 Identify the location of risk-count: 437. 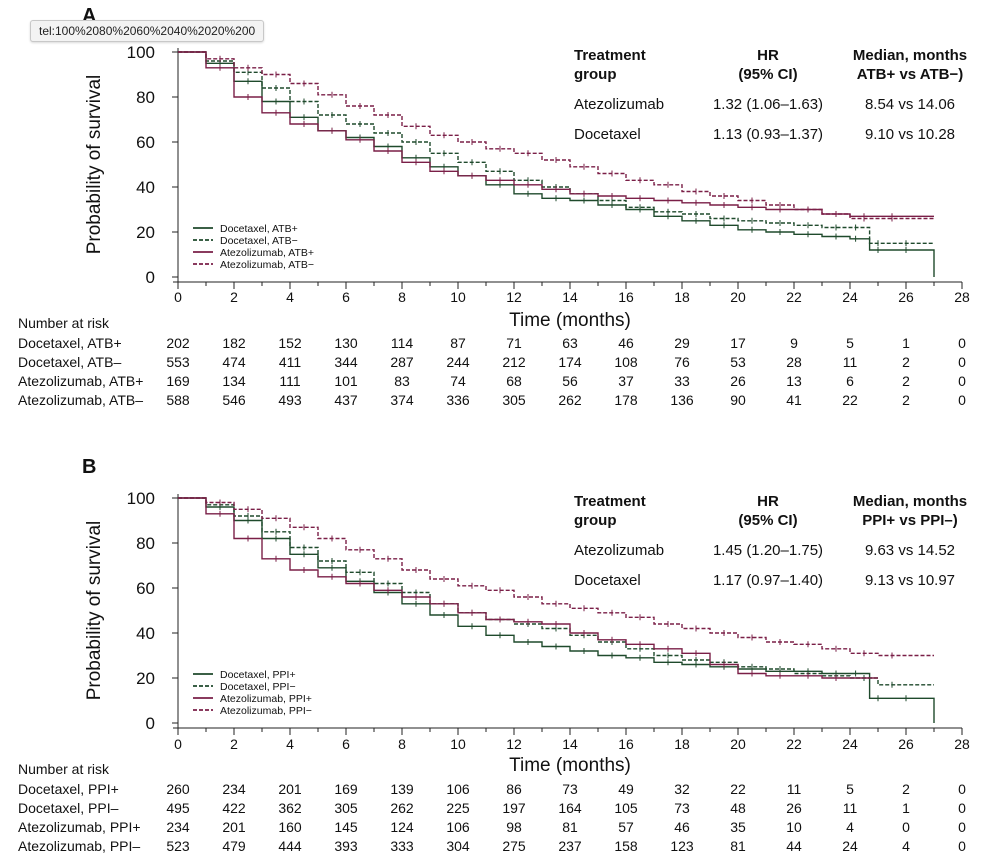
(346, 400).